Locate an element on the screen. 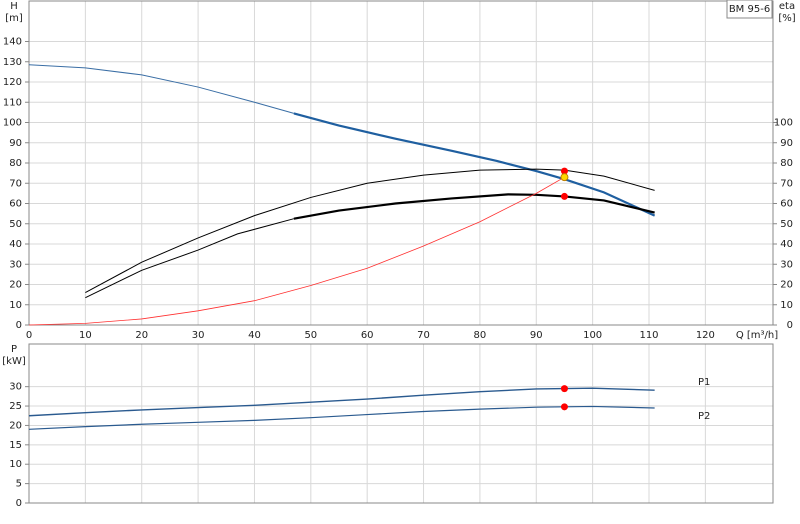  y-tick-label: 140 is located at coordinates (12, 42).